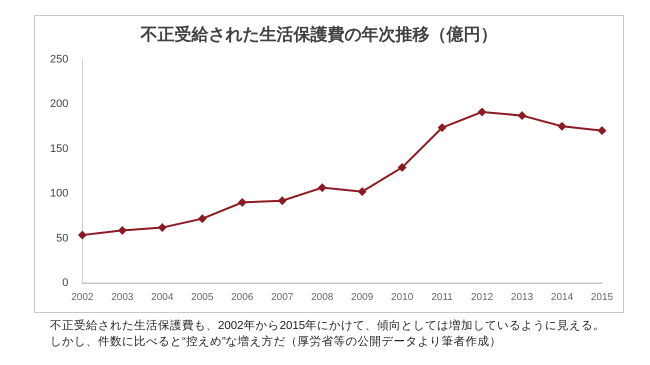 Image resolution: width=650 pixels, height=365 pixels. Describe the element at coordinates (319, 34) in the screenshot. I see `chart-title: 不正受給された生活保護費の年次推移（億円）` at that location.